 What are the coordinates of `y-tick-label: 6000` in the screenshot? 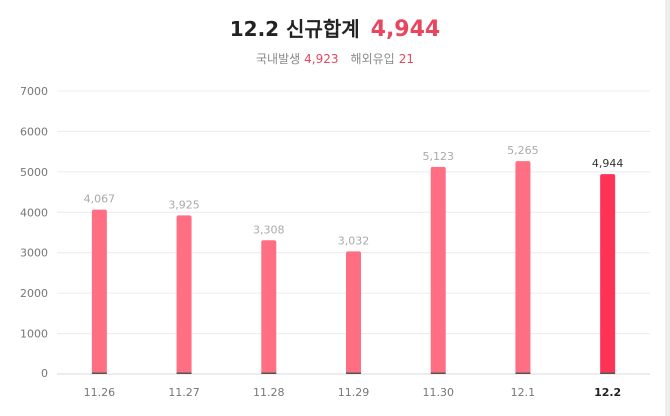 It's located at (34, 131).